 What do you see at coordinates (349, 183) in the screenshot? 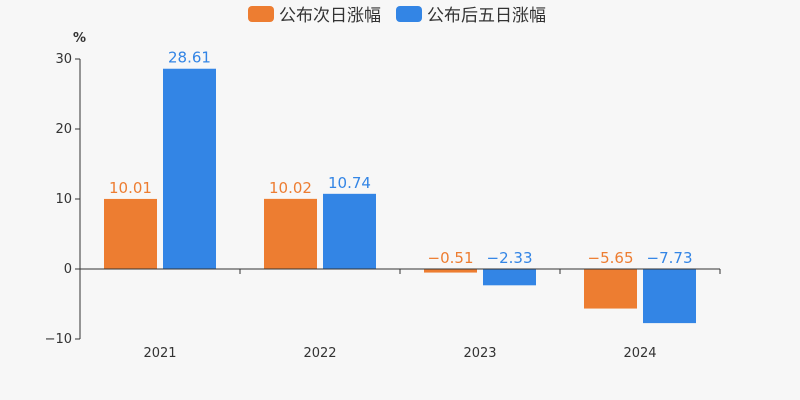
I see `data-label: 10.74` at bounding box center [349, 183].